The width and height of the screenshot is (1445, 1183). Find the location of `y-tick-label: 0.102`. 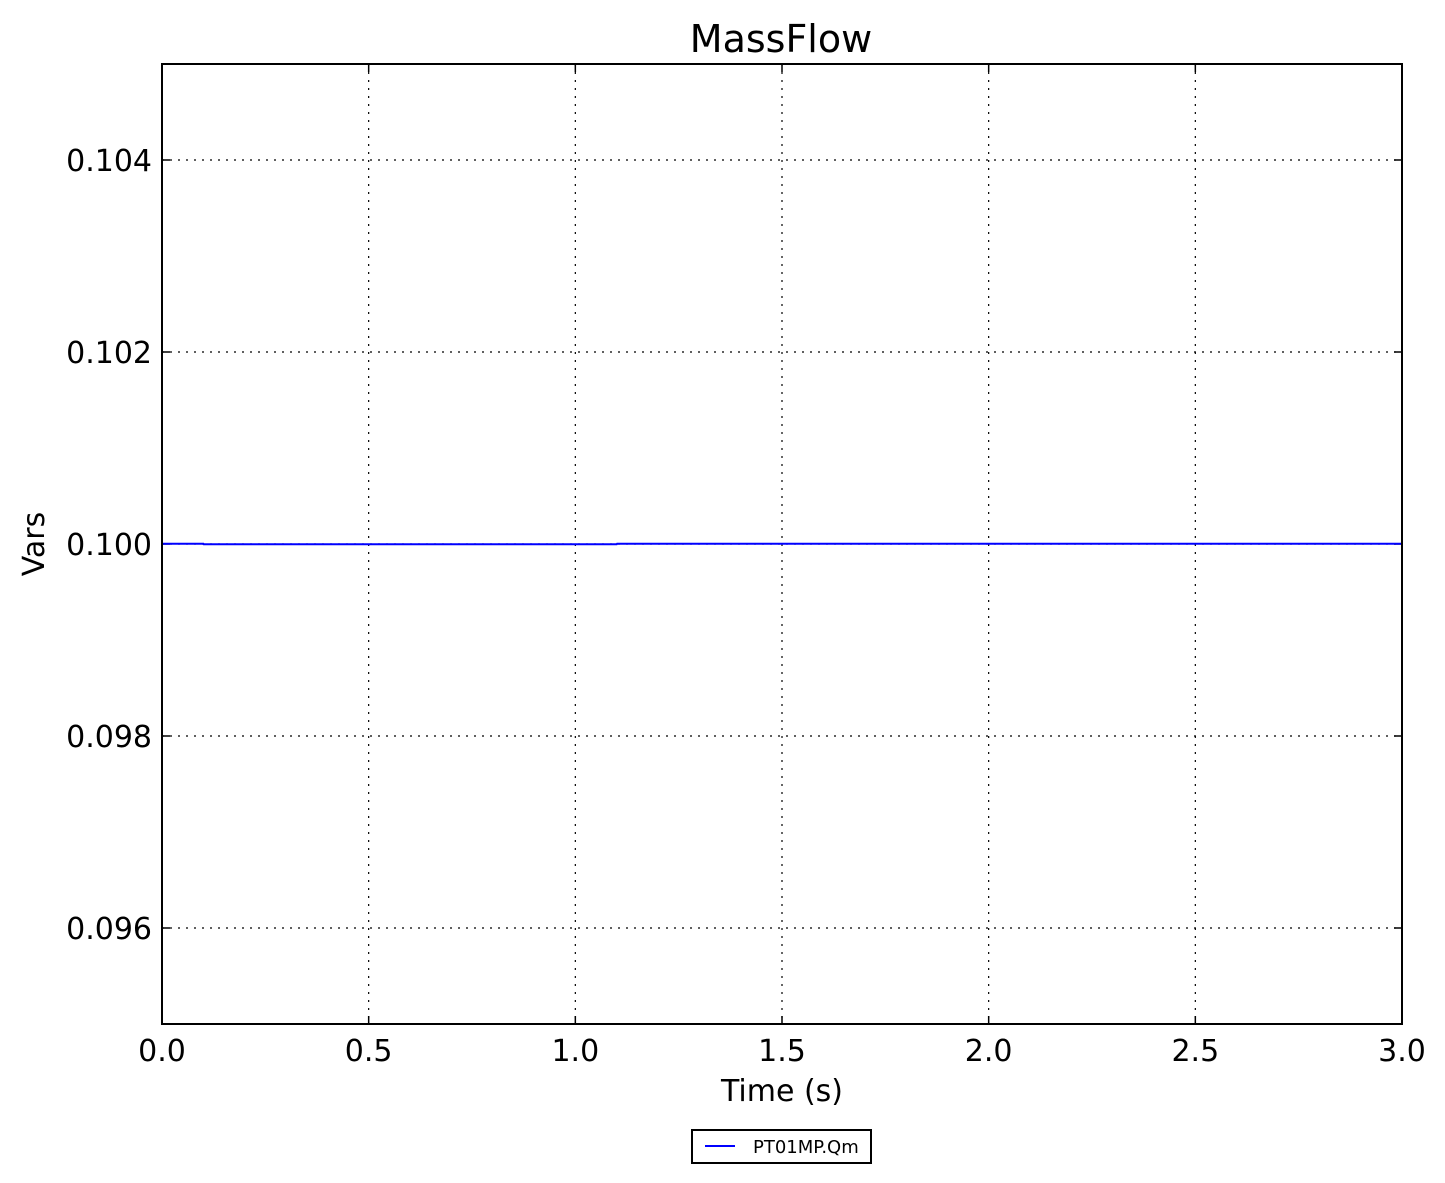

y-tick-label: 0.102 is located at coordinates (109, 353).